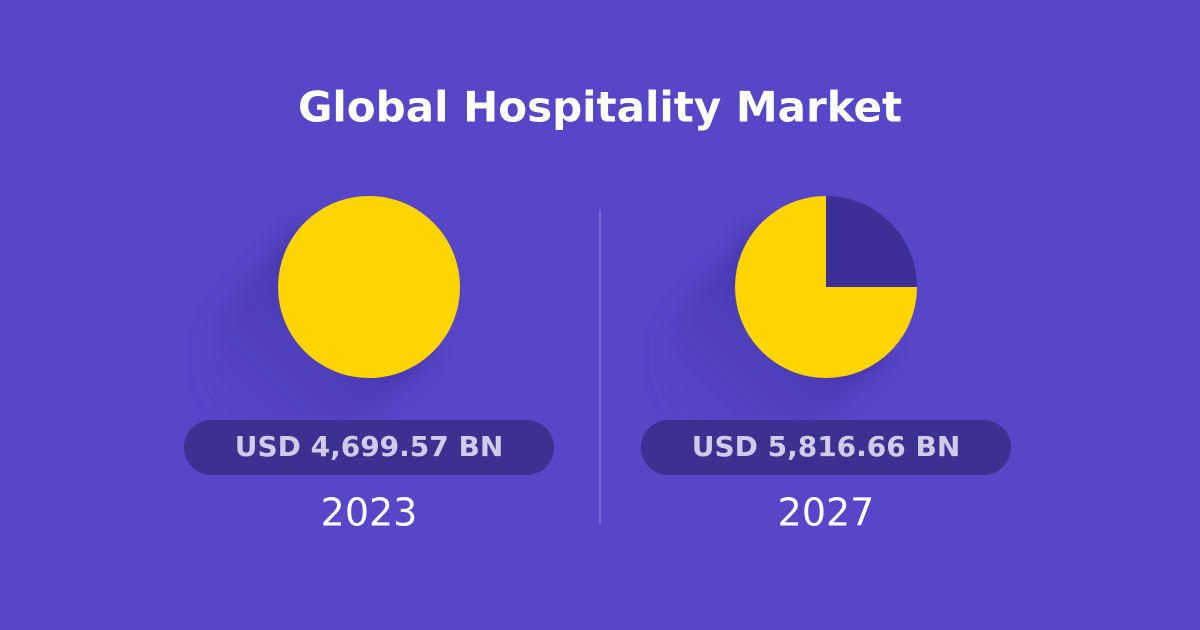  I want to click on year-label: 2027, so click(826, 513).